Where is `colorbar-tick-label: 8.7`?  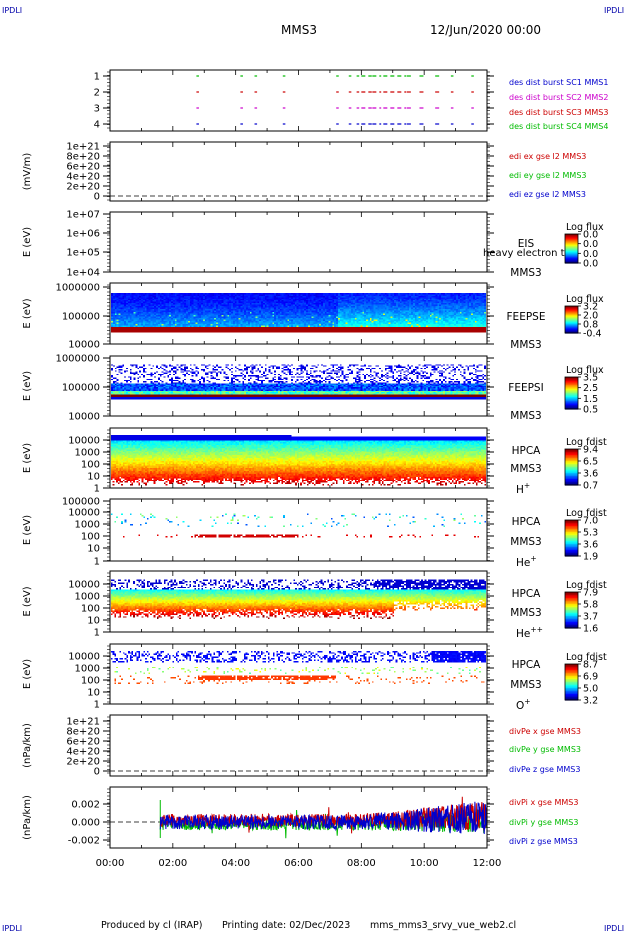
colorbar-tick-label: 8.7 is located at coordinates (590, 665).